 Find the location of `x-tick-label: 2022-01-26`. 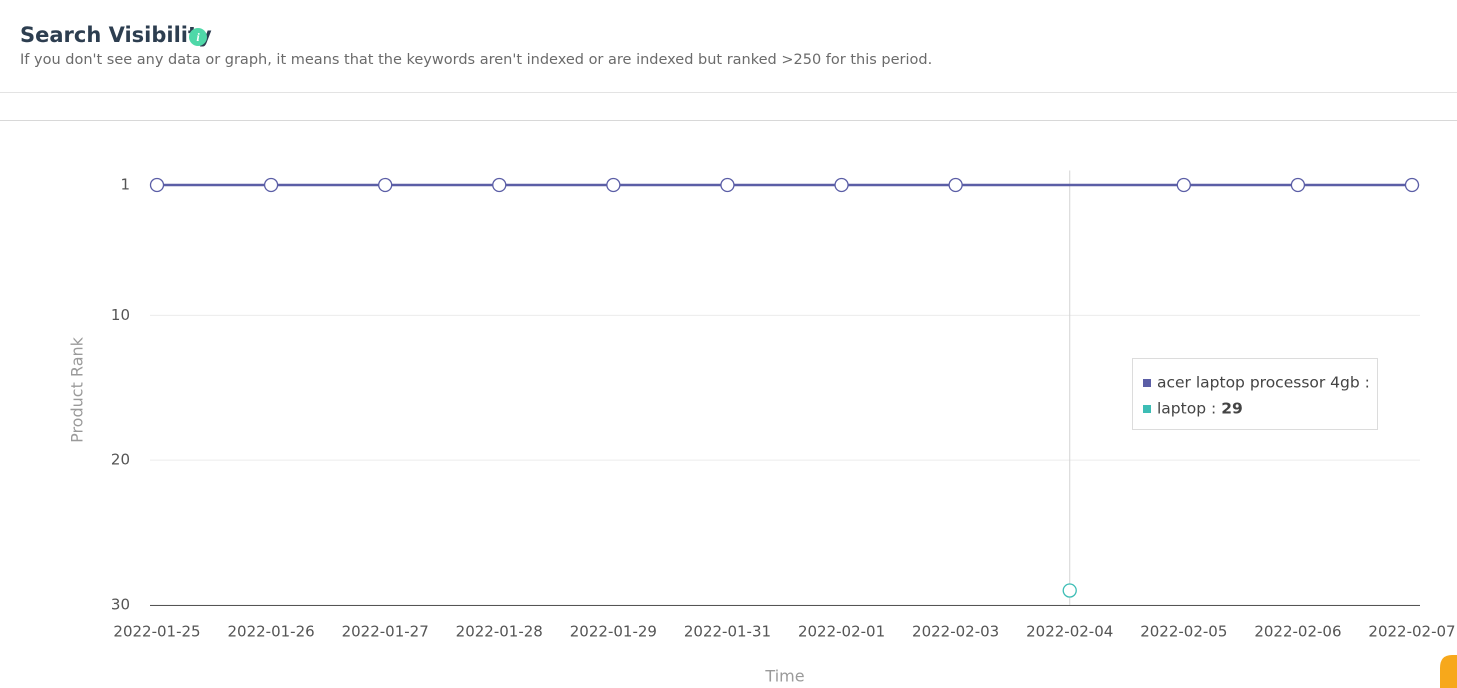

x-tick-label: 2022-01-26 is located at coordinates (270, 632).